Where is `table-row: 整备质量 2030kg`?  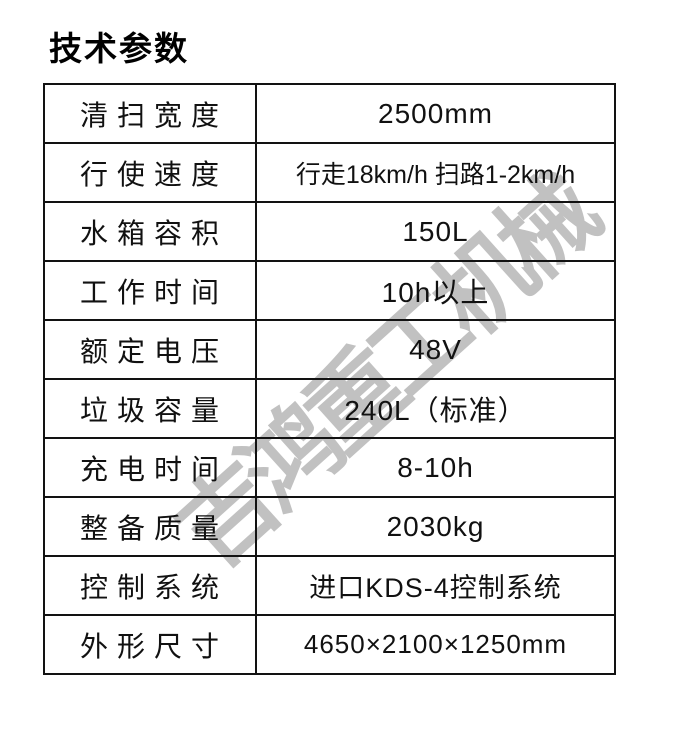
table-row: 整备质量 2030kg is located at coordinates (329, 526).